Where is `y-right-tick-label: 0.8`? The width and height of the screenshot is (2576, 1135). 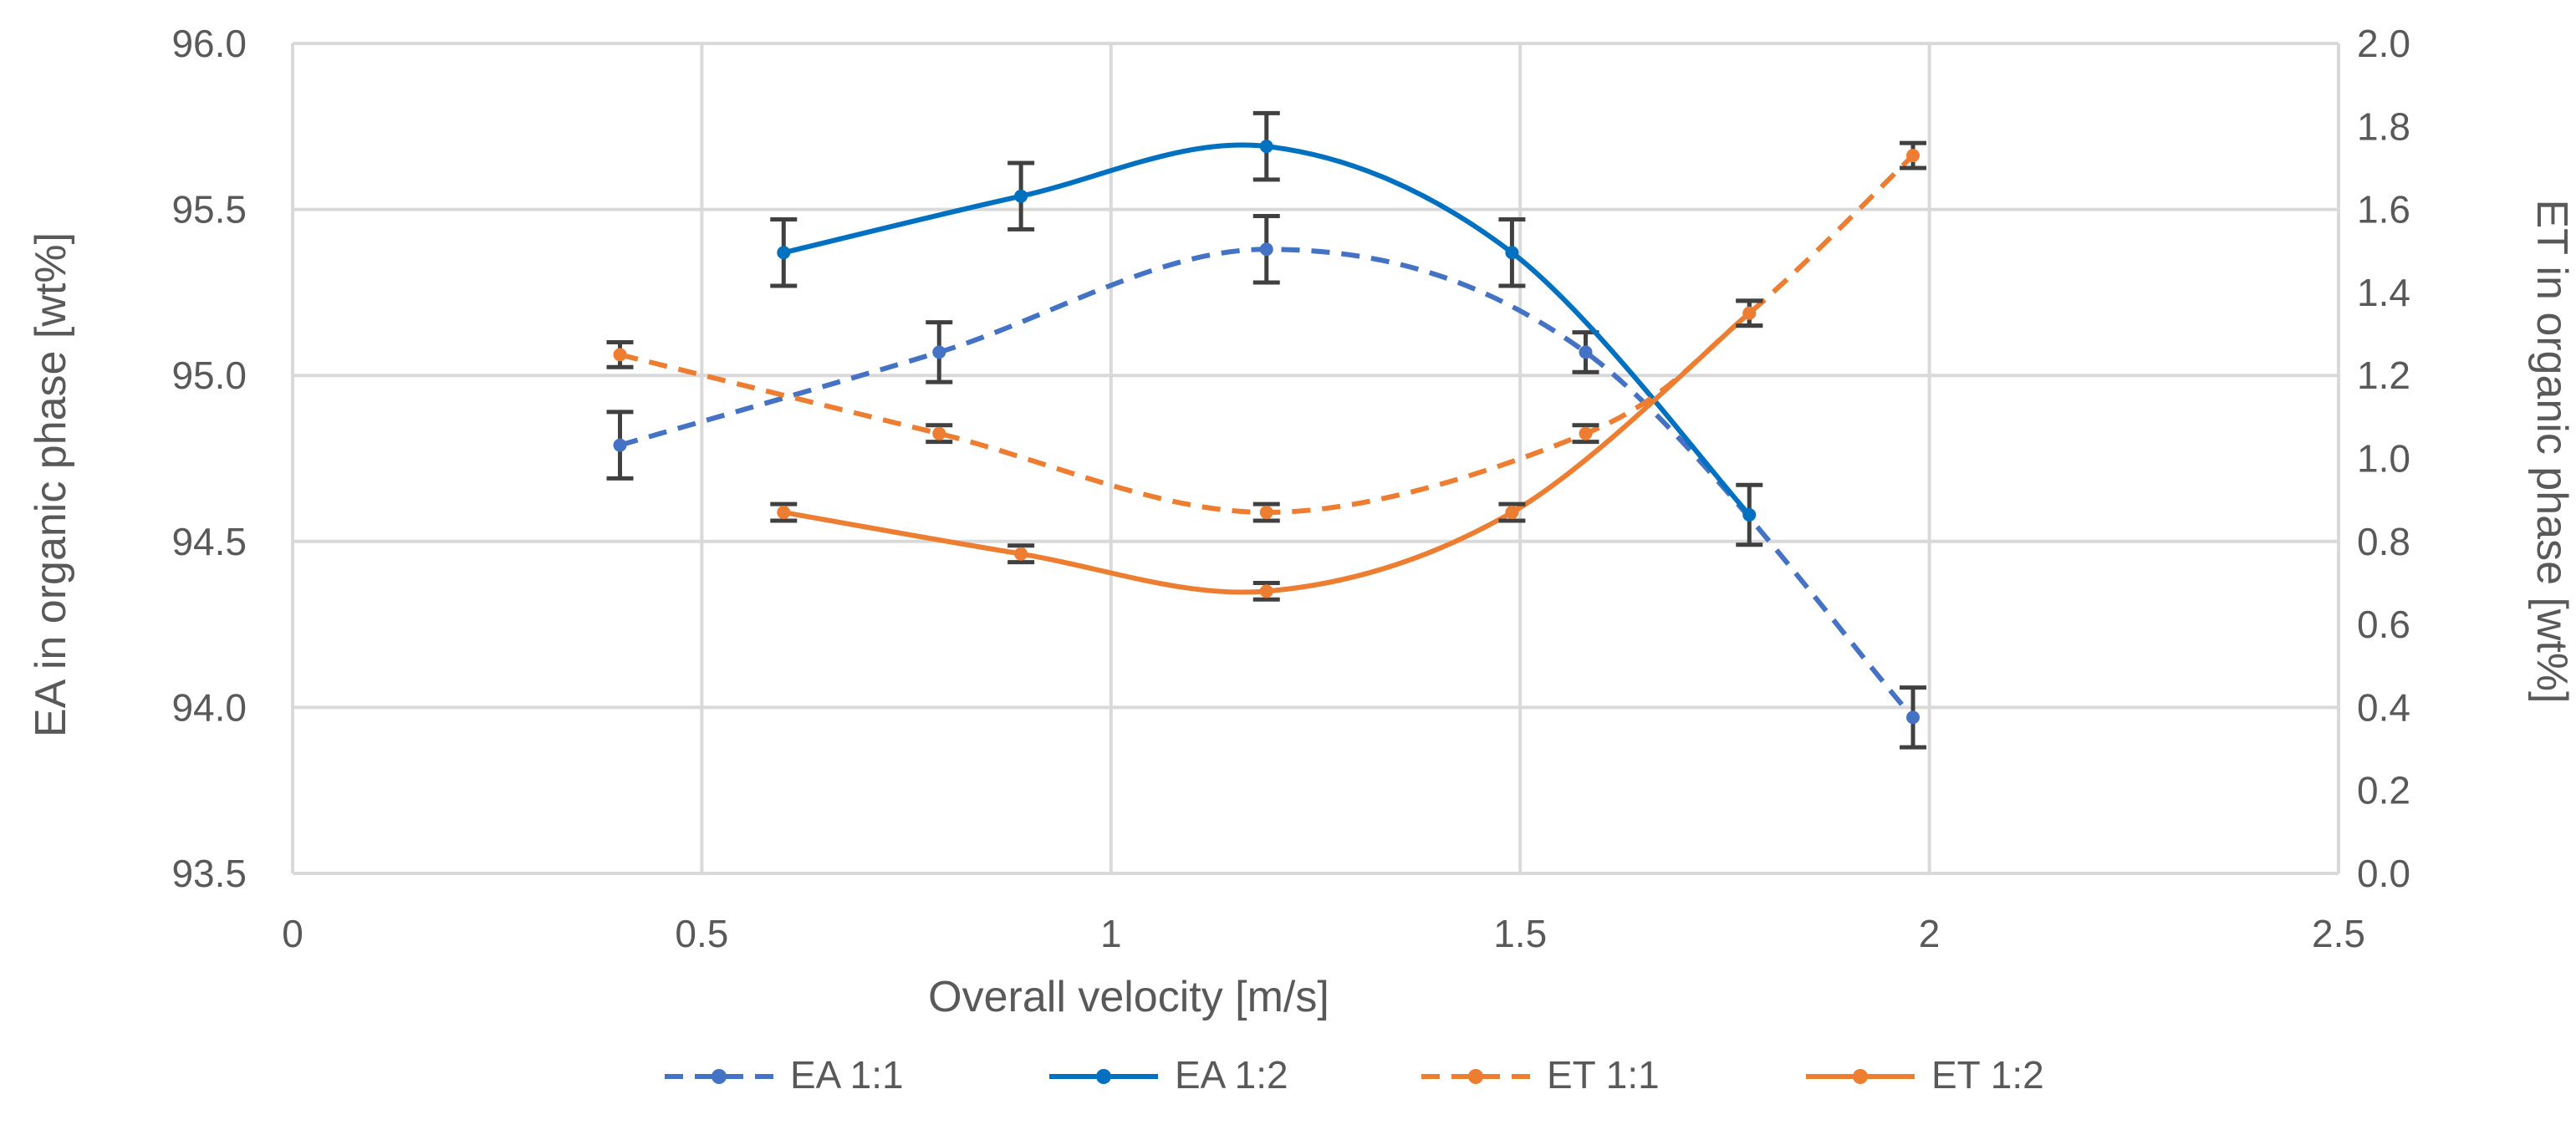 y-right-tick-label: 0.8 is located at coordinates (2384, 541).